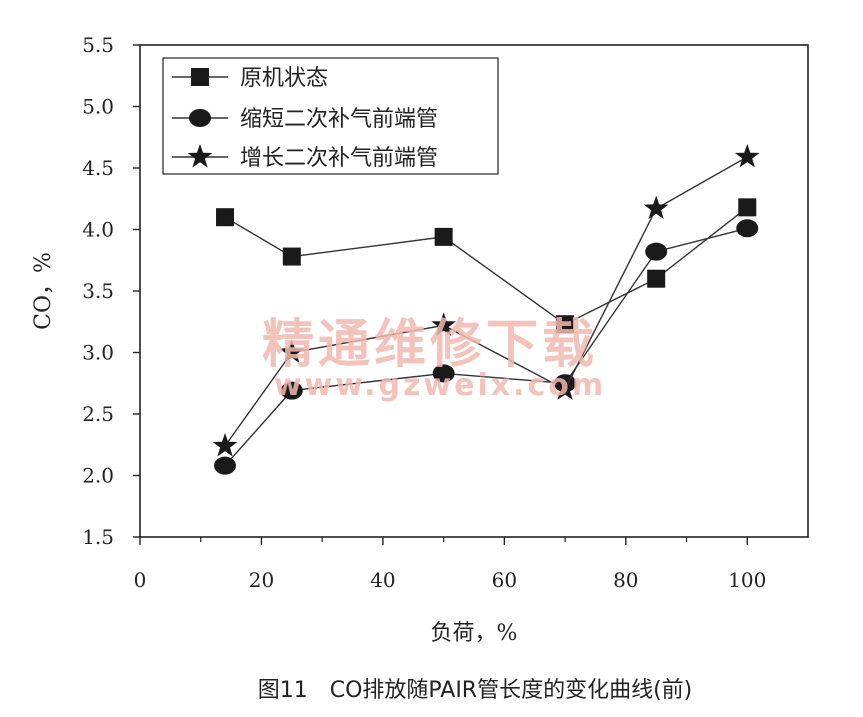 This screenshot has width=863, height=717. Describe the element at coordinates (474, 633) in the screenshot. I see `x-axis-title: 负荷，%` at that location.